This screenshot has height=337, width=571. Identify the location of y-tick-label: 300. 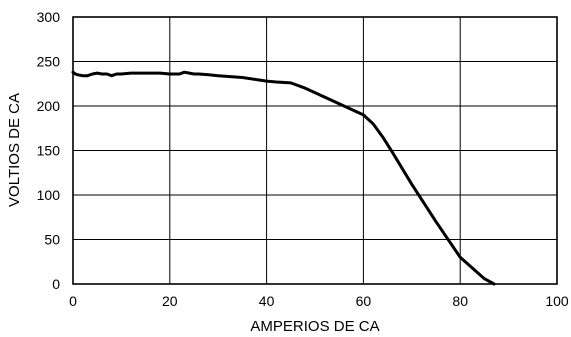
(49, 17).